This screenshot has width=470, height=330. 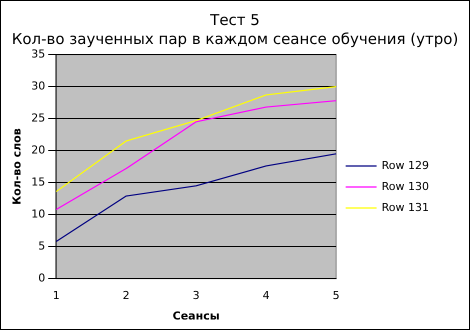 I want to click on x-tick-label: 1, so click(x=56, y=295).